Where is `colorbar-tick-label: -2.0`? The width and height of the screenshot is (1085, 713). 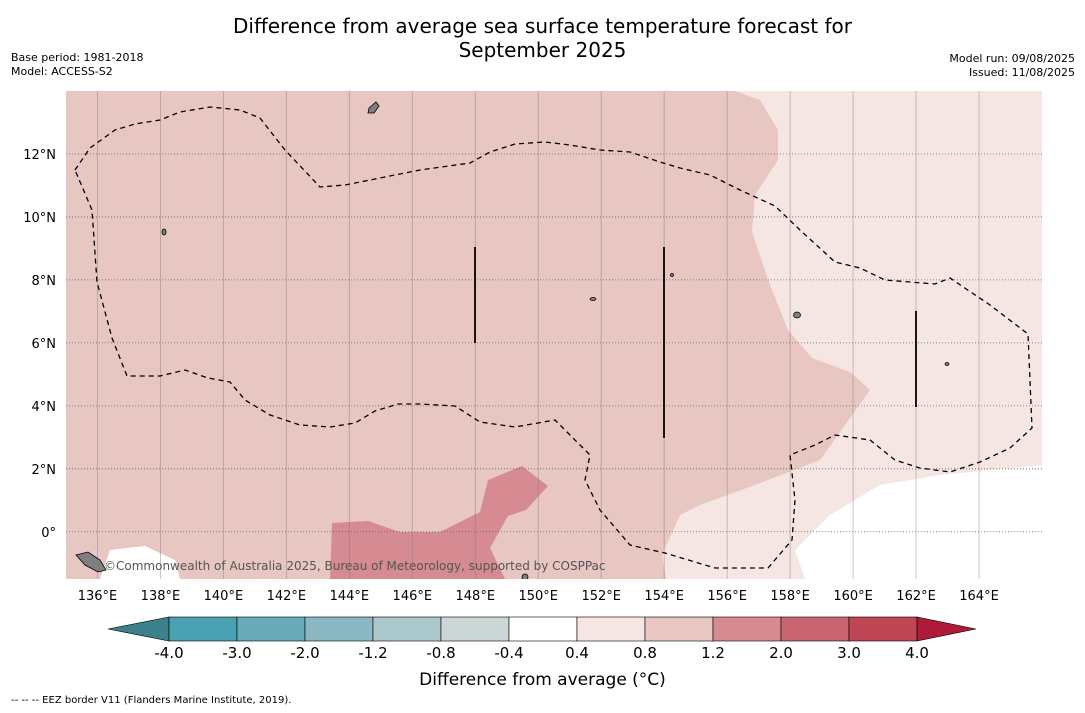
colorbar-tick-label: -2.0 is located at coordinates (304, 653).